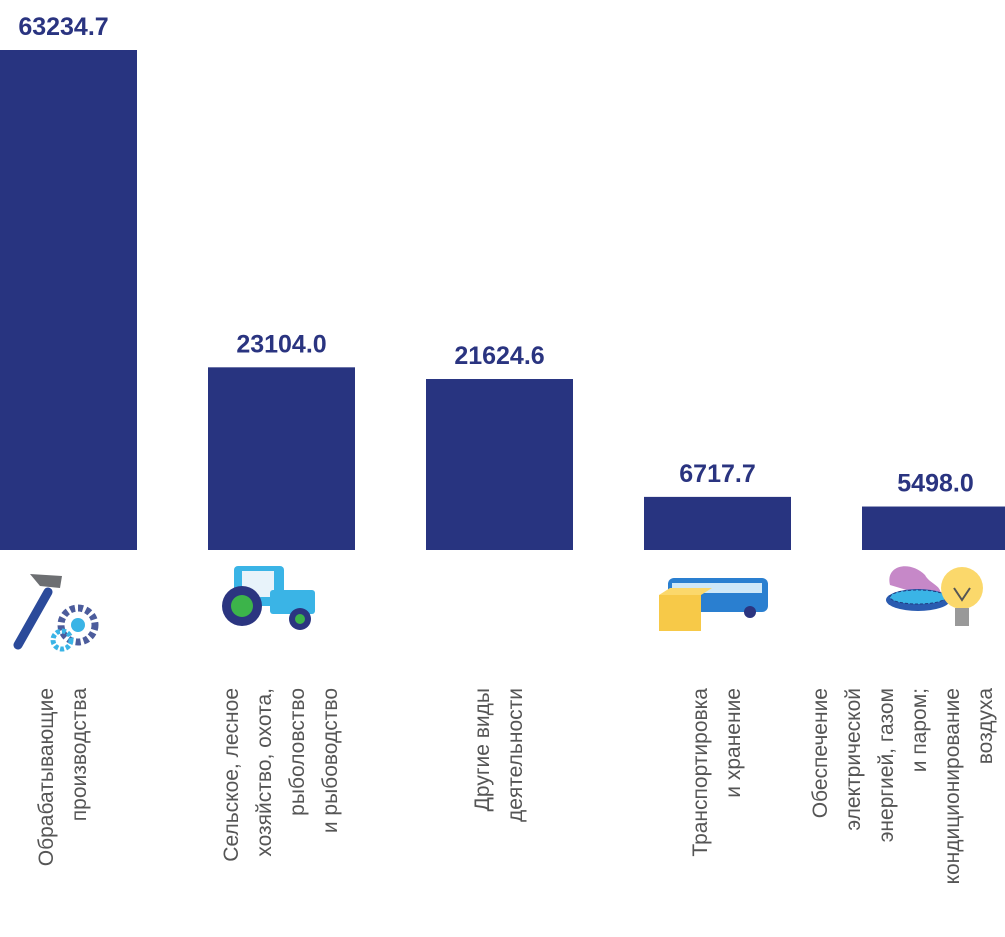 The height and width of the screenshot is (937, 1005). What do you see at coordinates (63, 27) in the screenshot?
I see `value-label: 63234.7` at bounding box center [63, 27].